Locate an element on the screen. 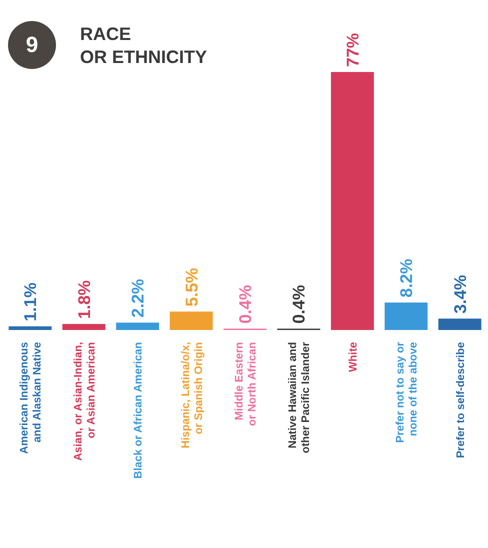 The height and width of the screenshot is (548, 488). x-tick-label: Prefer to self-describe is located at coordinates (460, 400).